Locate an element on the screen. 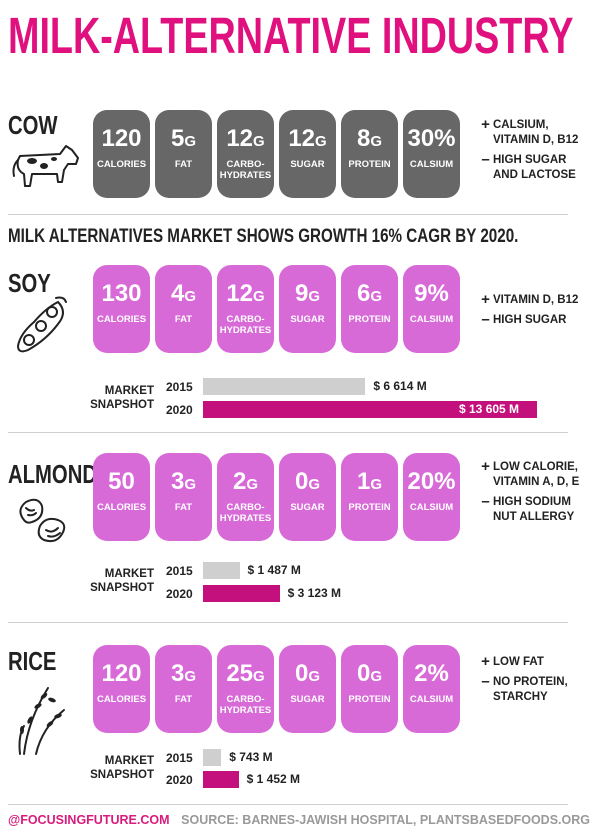 This screenshot has width=600, height=838. page-title: MILK-ALTERNATIVE INDUSTRY is located at coordinates (291, 35).